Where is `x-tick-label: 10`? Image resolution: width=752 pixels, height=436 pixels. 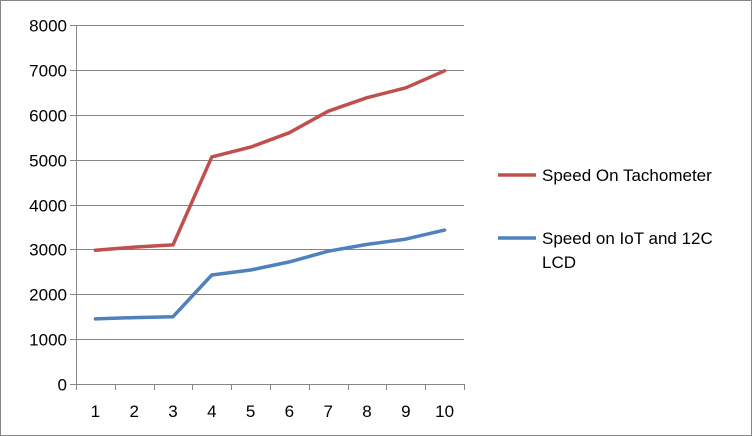 x-tick-label: 10 is located at coordinates (444, 411).